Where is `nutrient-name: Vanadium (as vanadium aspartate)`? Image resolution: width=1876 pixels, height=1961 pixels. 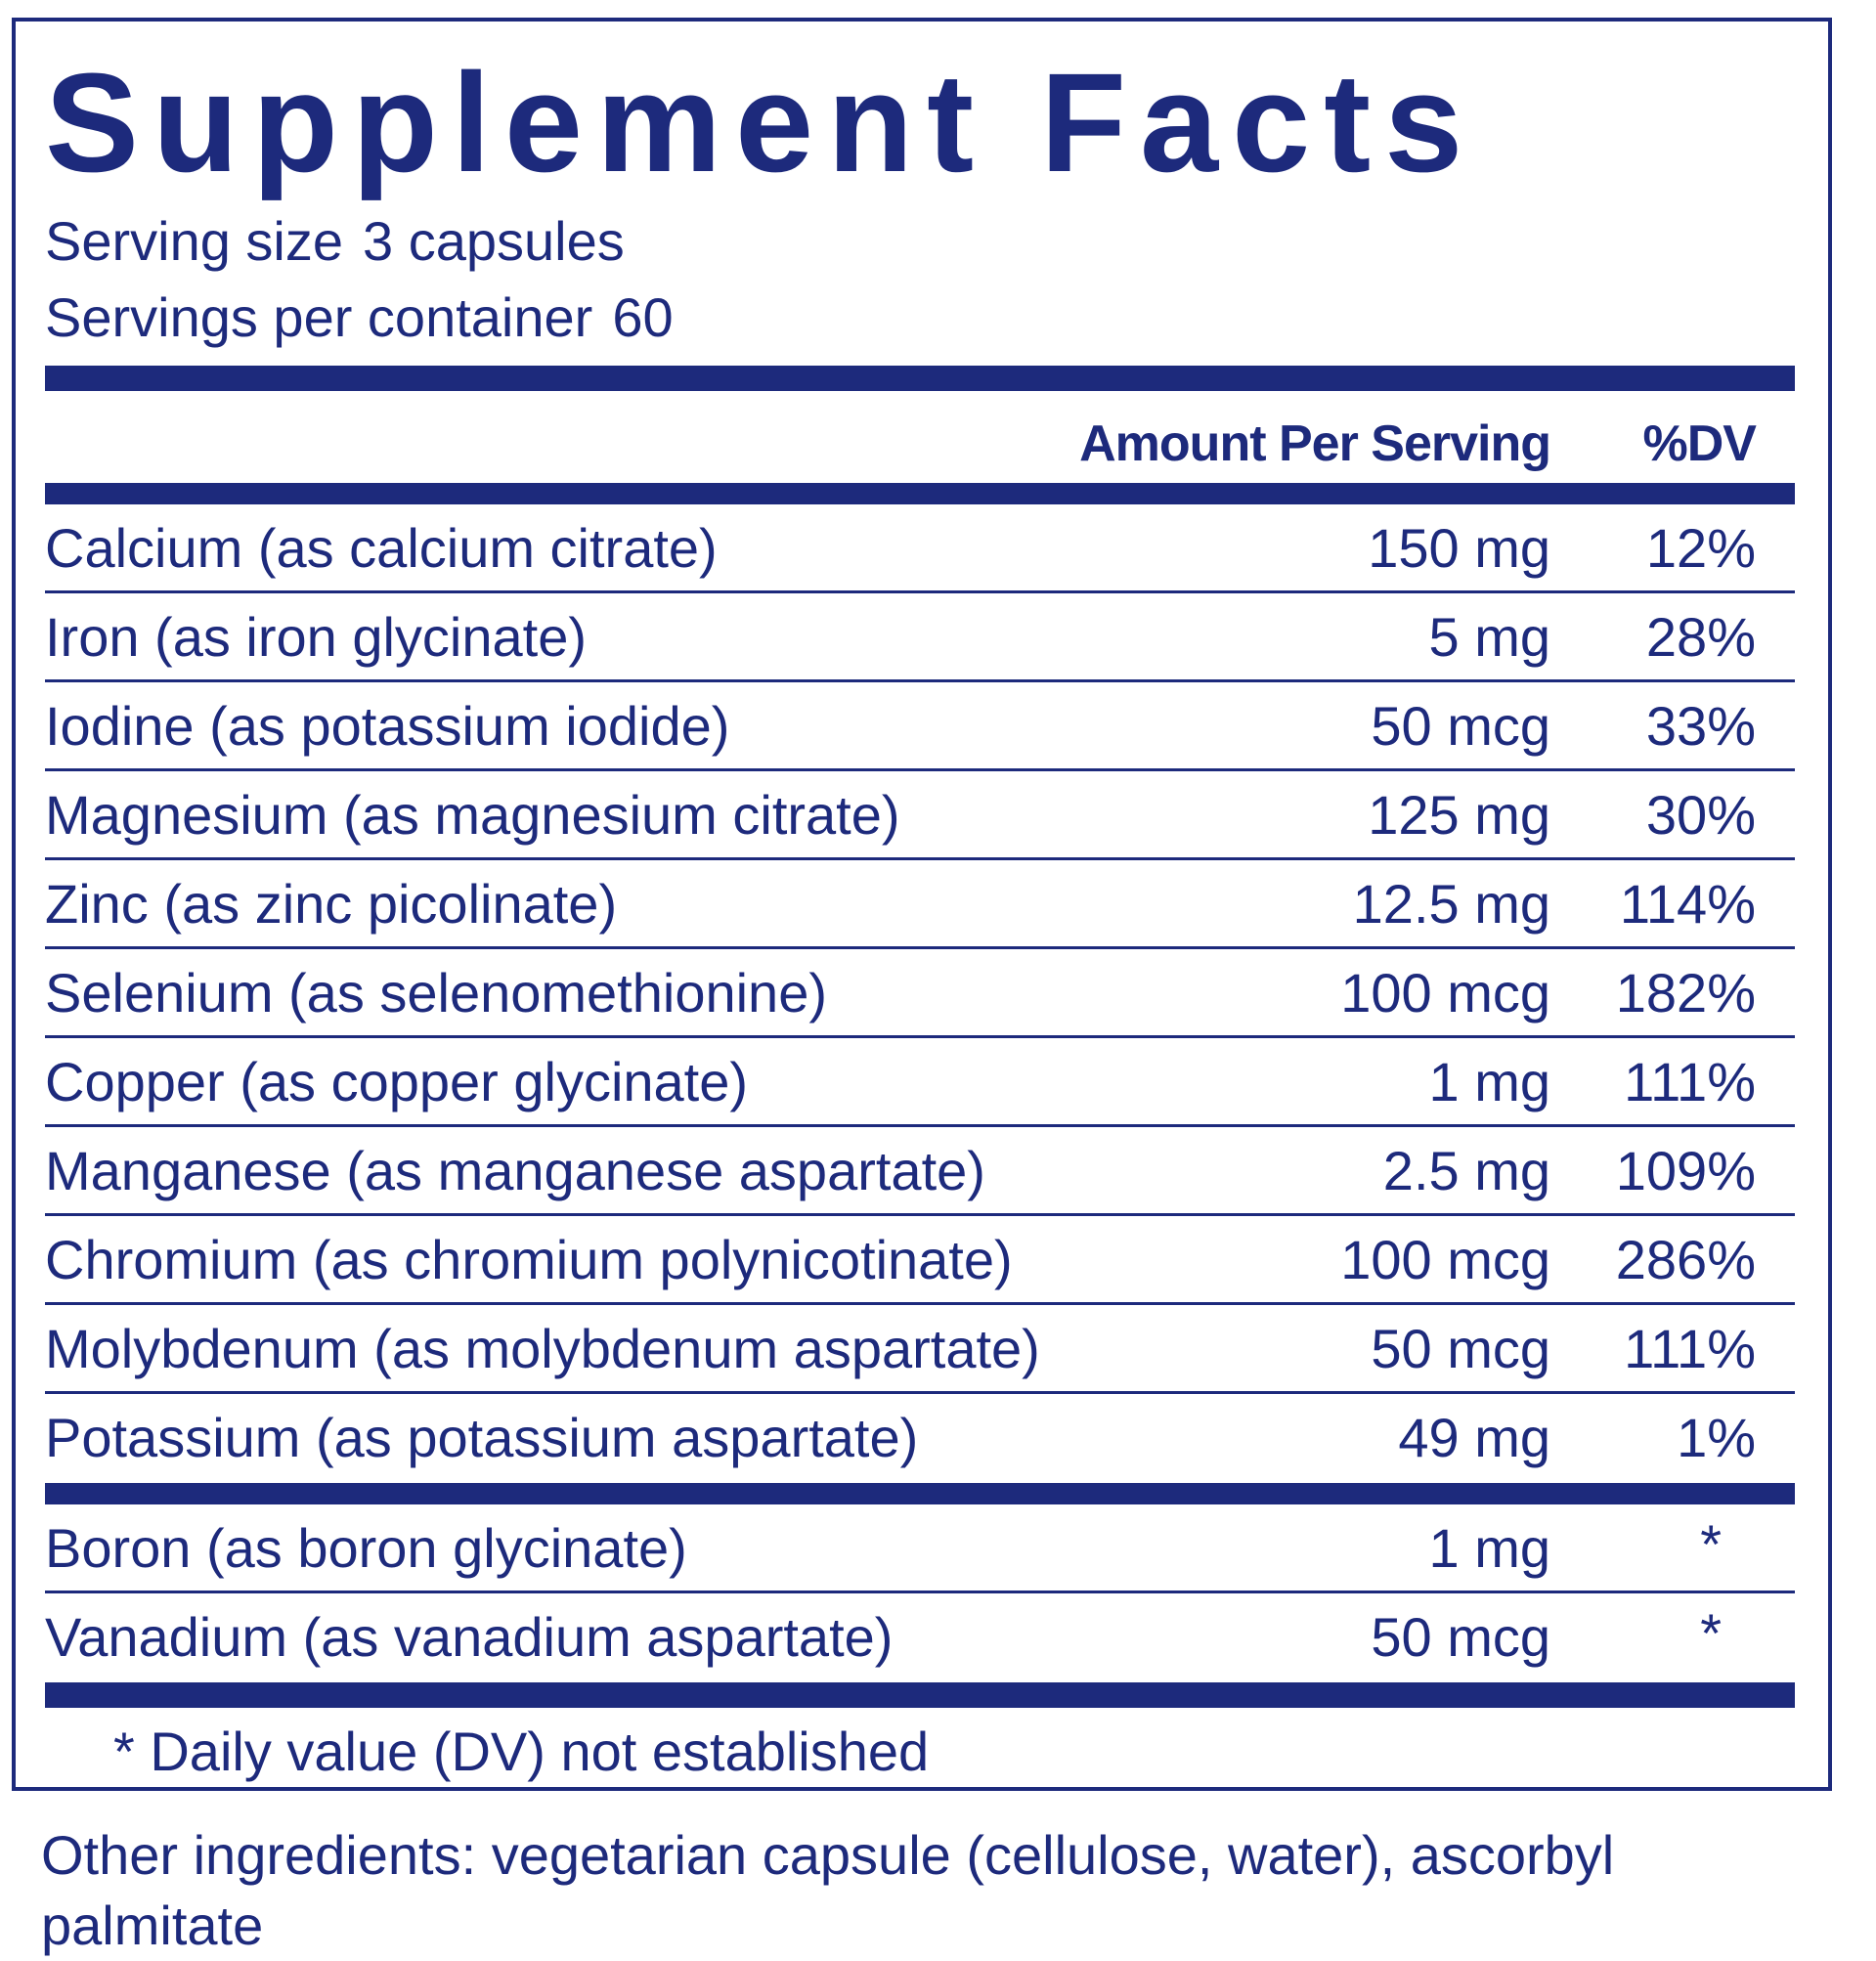 nutrient-name: Vanadium (as vanadium aspartate) is located at coordinates (469, 1637).